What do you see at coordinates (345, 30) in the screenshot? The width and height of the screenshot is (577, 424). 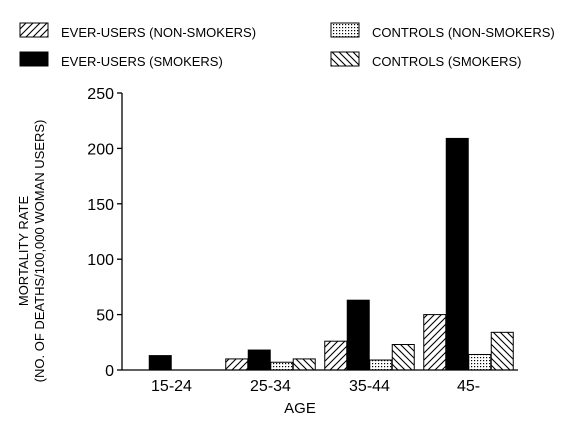 I see `legend-swatch-controls-non-smokers` at bounding box center [345, 30].